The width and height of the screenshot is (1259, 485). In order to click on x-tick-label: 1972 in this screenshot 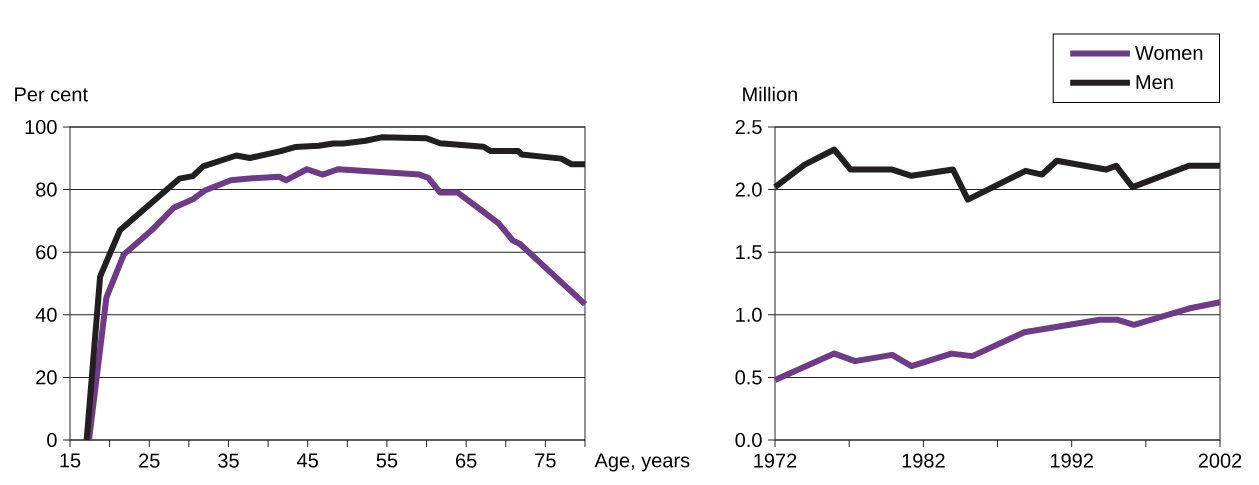, I will do `click(775, 460)`.